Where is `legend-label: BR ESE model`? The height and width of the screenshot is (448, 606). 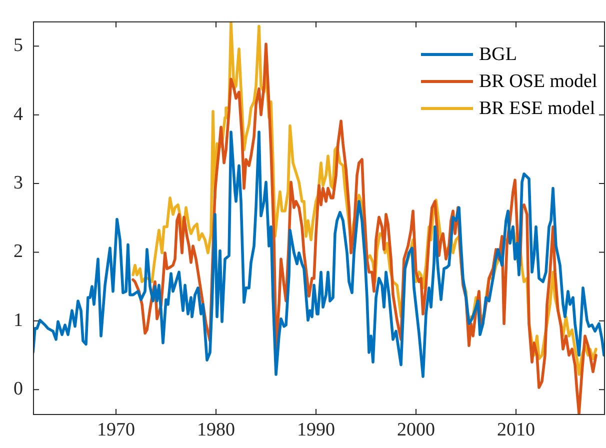
legend-label: BR ESE model is located at coordinates (537, 109).